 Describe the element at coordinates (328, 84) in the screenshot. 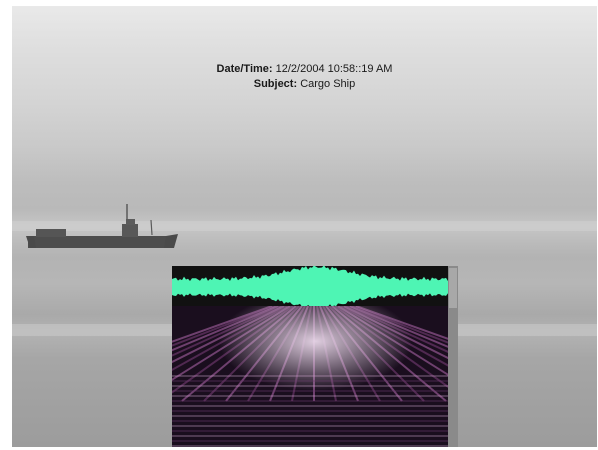

I see `subject-value: Cargo Ship` at that location.